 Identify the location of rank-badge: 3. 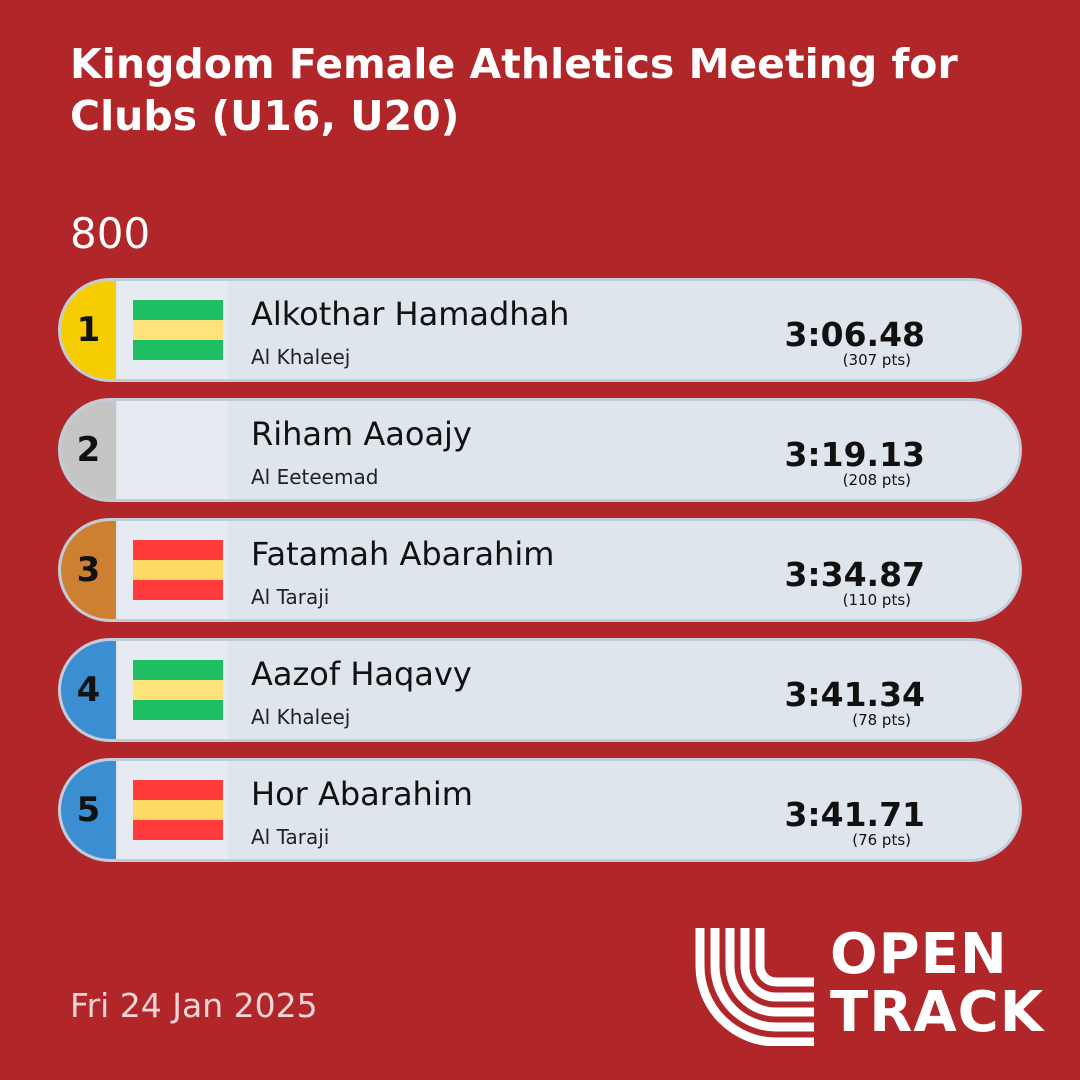
(88, 570).